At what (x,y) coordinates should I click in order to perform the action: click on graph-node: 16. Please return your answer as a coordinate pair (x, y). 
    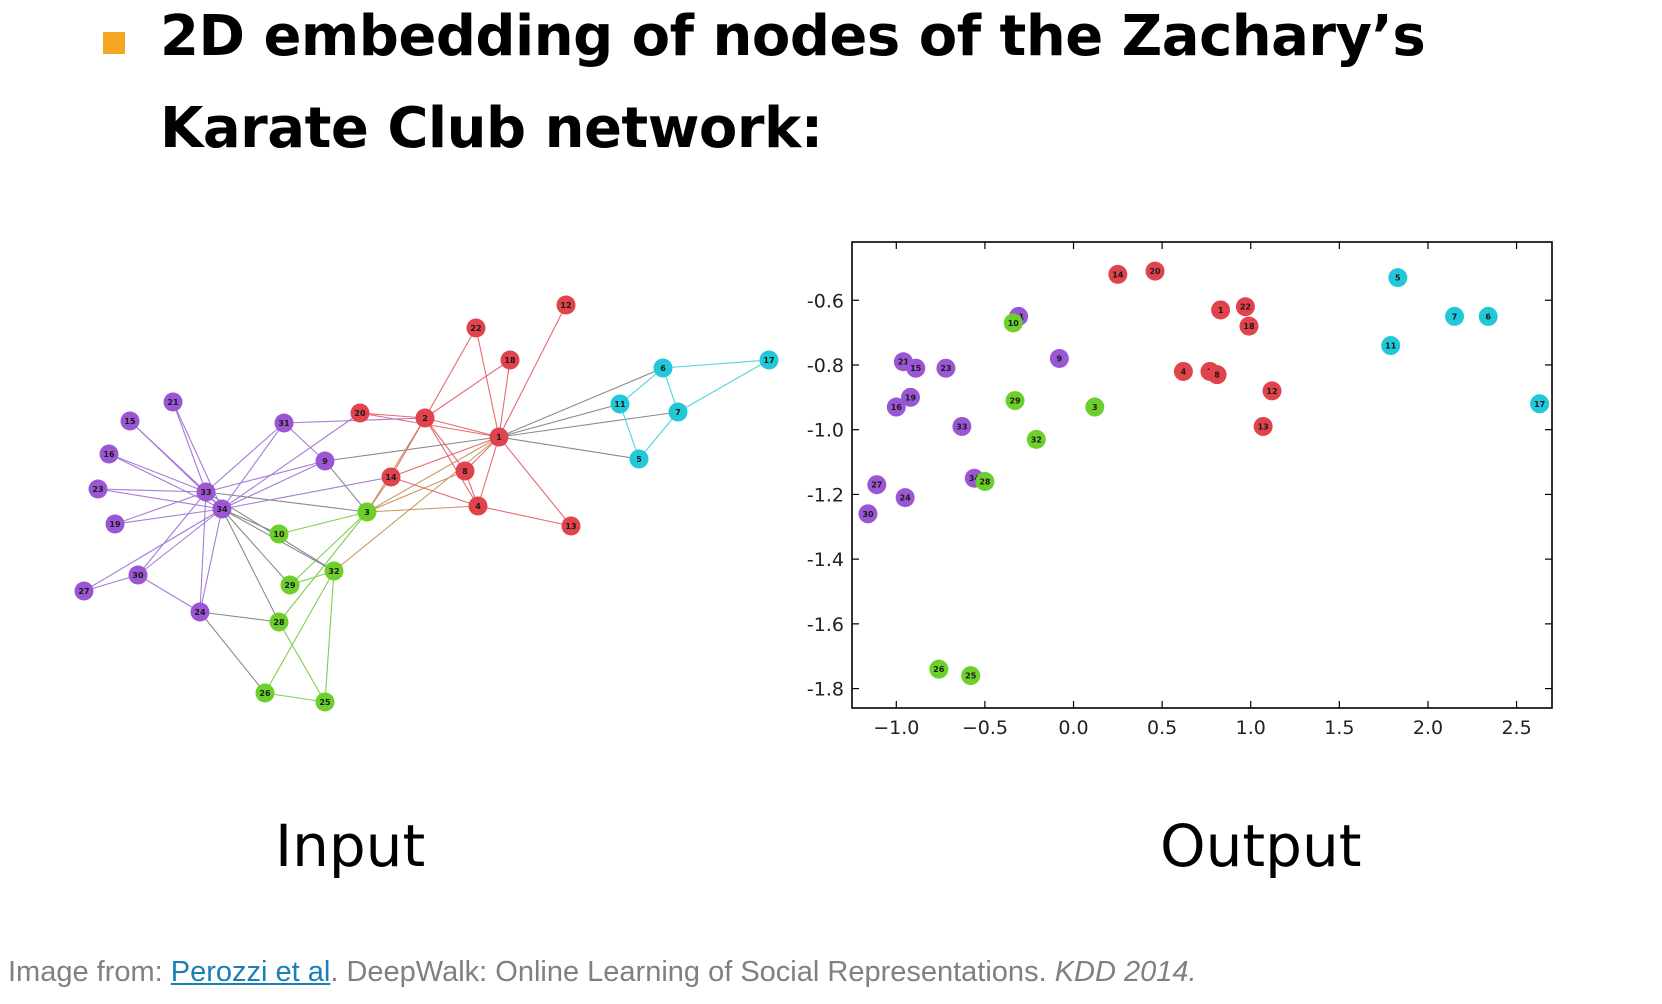
    Looking at the image, I should click on (109, 454).